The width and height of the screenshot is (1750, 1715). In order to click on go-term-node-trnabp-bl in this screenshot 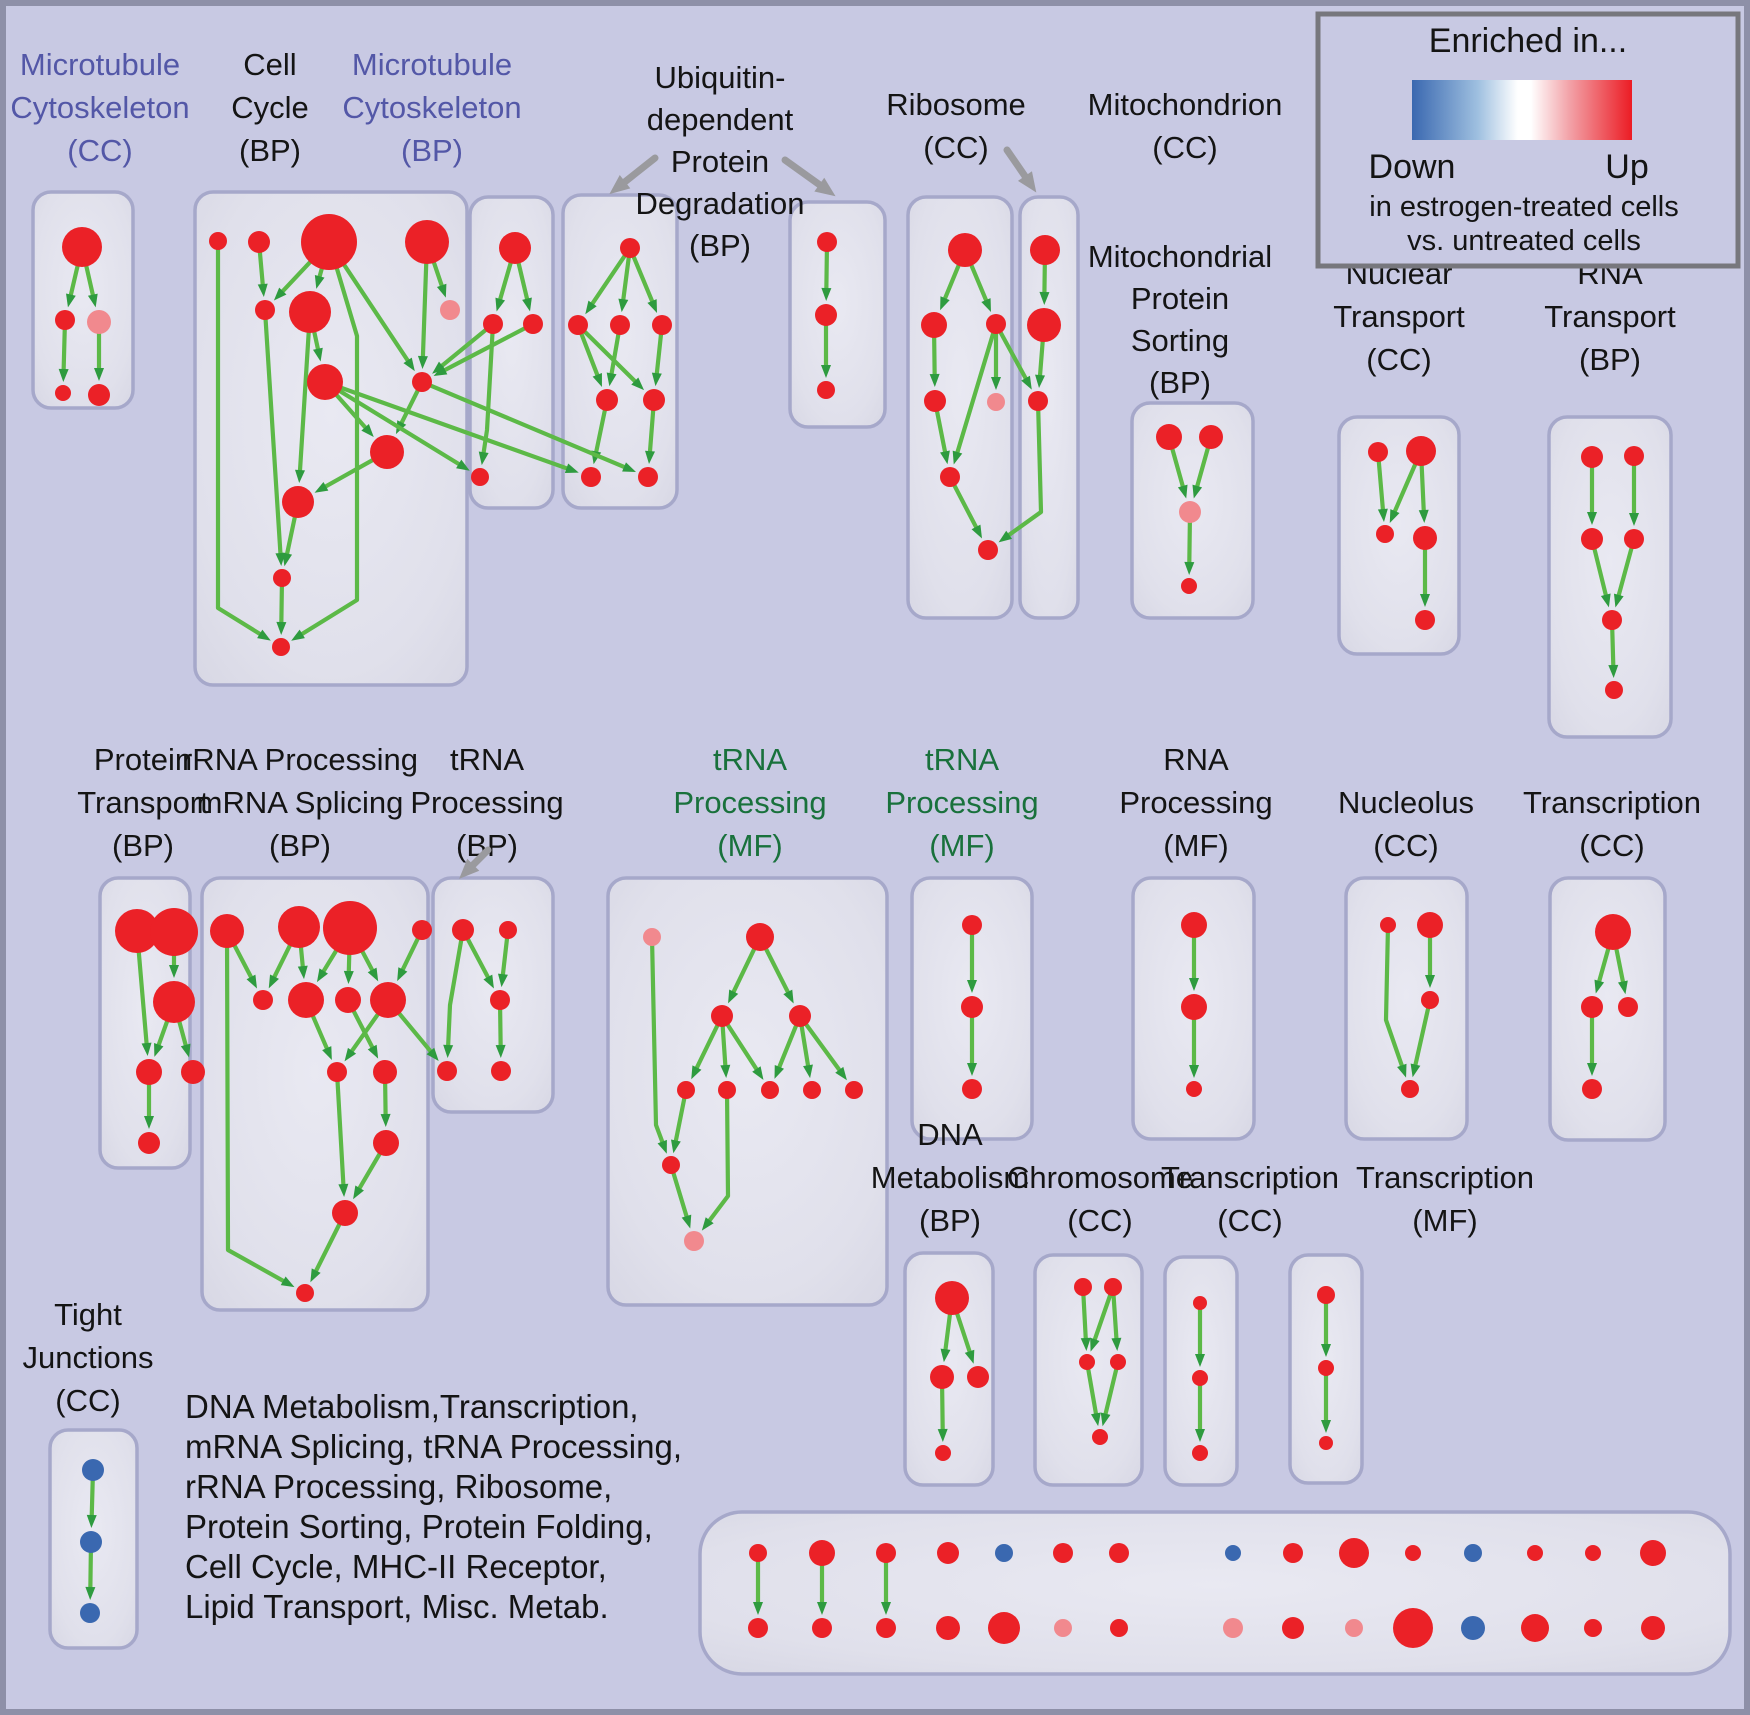, I will do `click(447, 1071)`.